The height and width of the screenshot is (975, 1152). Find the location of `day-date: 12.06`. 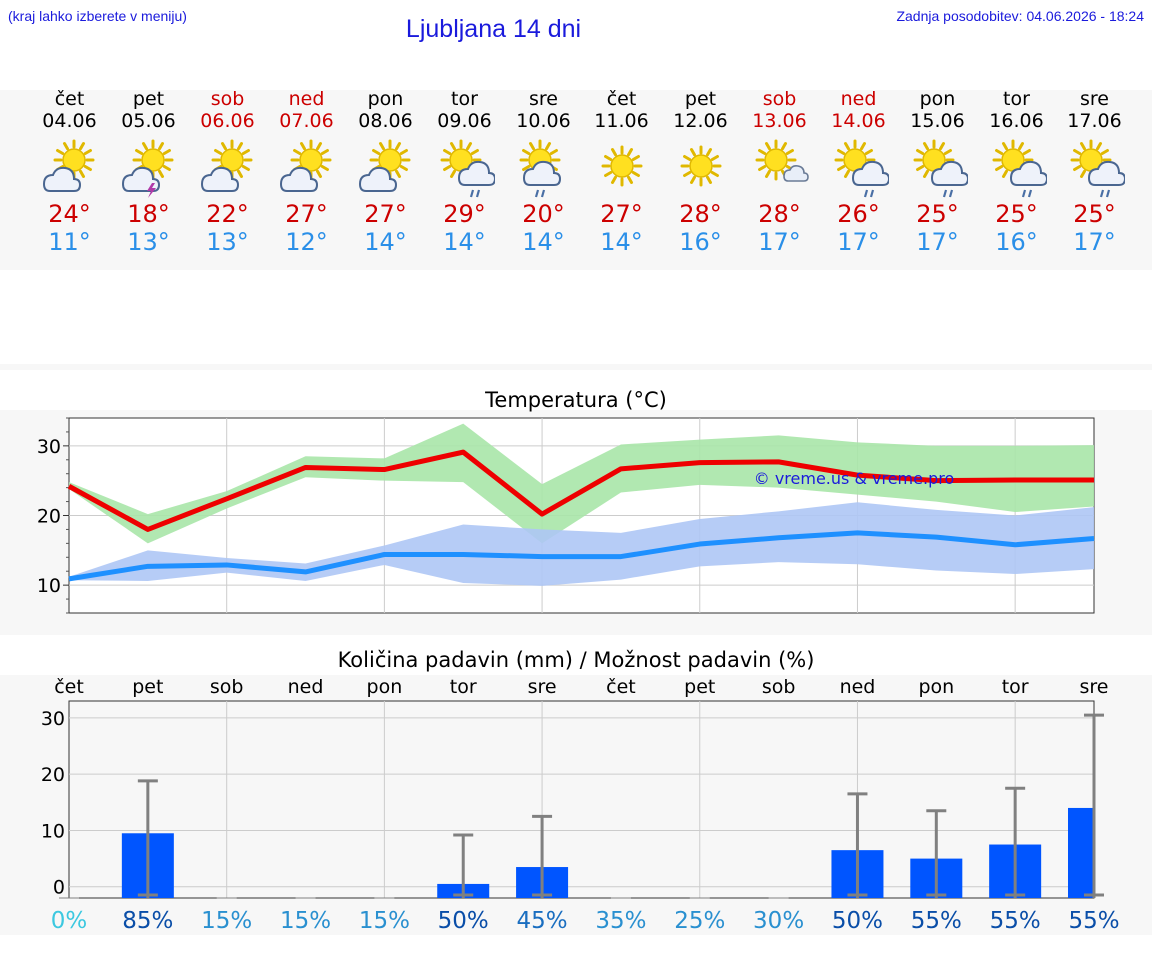

day-date: 12.06 is located at coordinates (700, 121).